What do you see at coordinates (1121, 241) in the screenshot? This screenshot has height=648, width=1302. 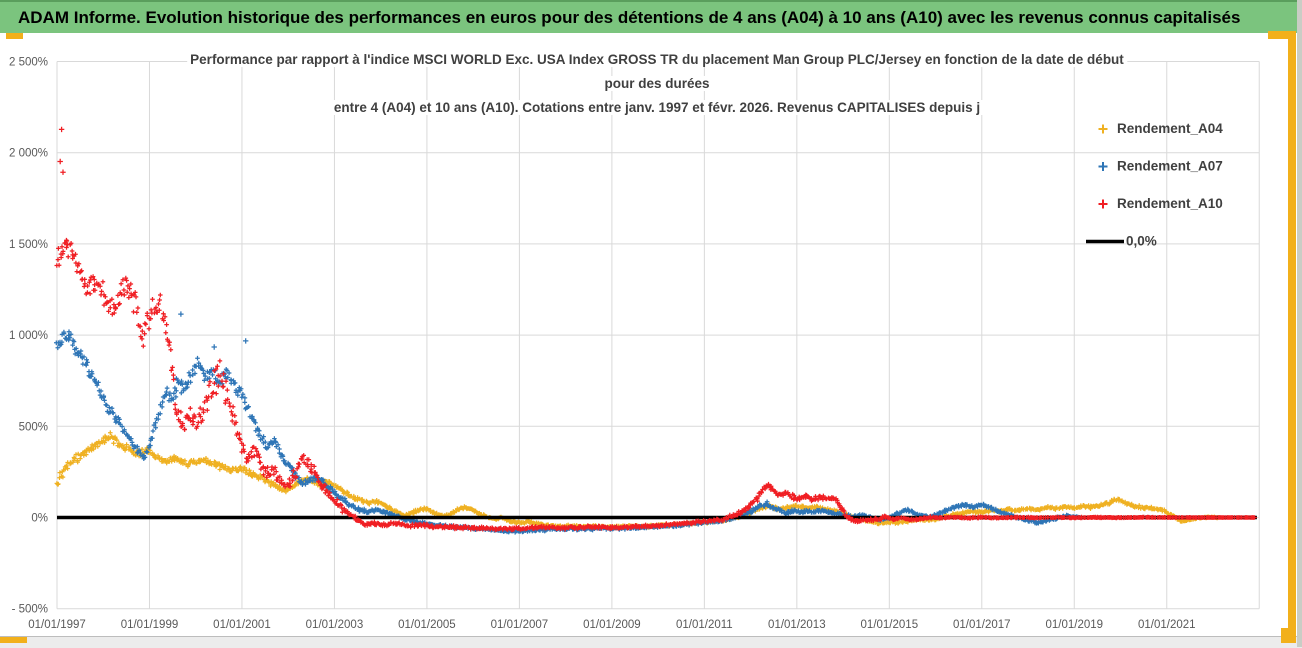 I see `legend-item-0-0-: 0,0%` at bounding box center [1121, 241].